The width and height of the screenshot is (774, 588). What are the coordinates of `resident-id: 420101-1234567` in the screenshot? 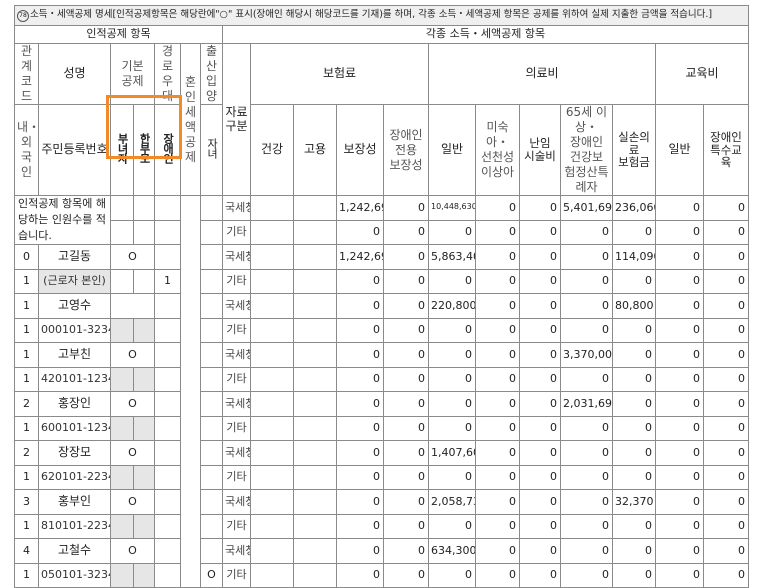 It's located at (74, 379).